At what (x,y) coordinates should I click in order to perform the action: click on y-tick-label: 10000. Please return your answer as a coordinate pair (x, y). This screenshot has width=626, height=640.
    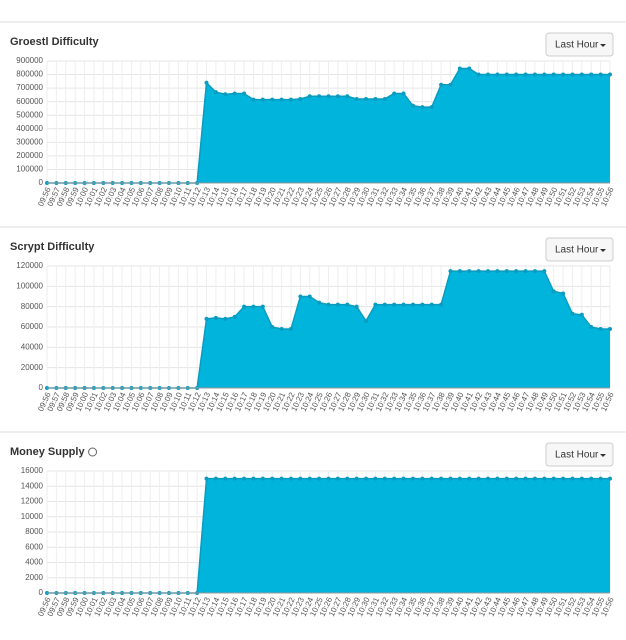
    Looking at the image, I should click on (32, 516).